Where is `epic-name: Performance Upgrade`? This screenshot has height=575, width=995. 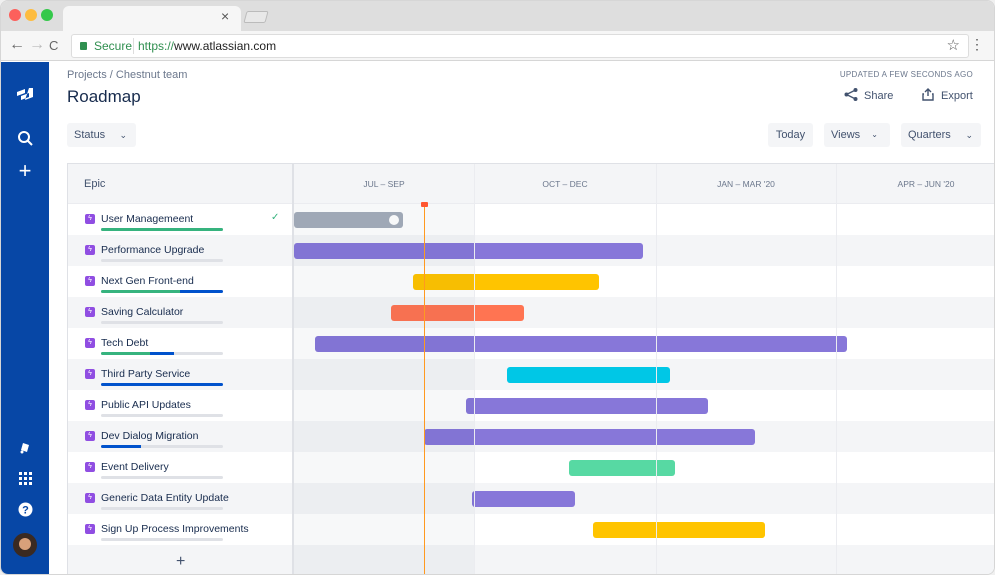
epic-name: Performance Upgrade is located at coordinates (153, 250).